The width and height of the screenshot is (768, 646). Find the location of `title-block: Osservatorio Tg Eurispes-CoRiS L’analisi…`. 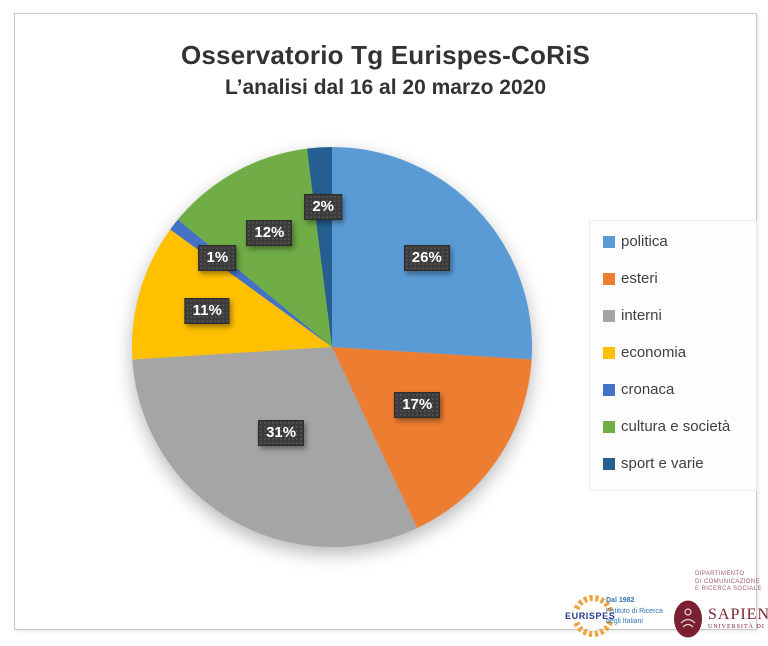

title-block: Osservatorio Tg Eurispes-CoRiS L’analisi… is located at coordinates (385, 70).